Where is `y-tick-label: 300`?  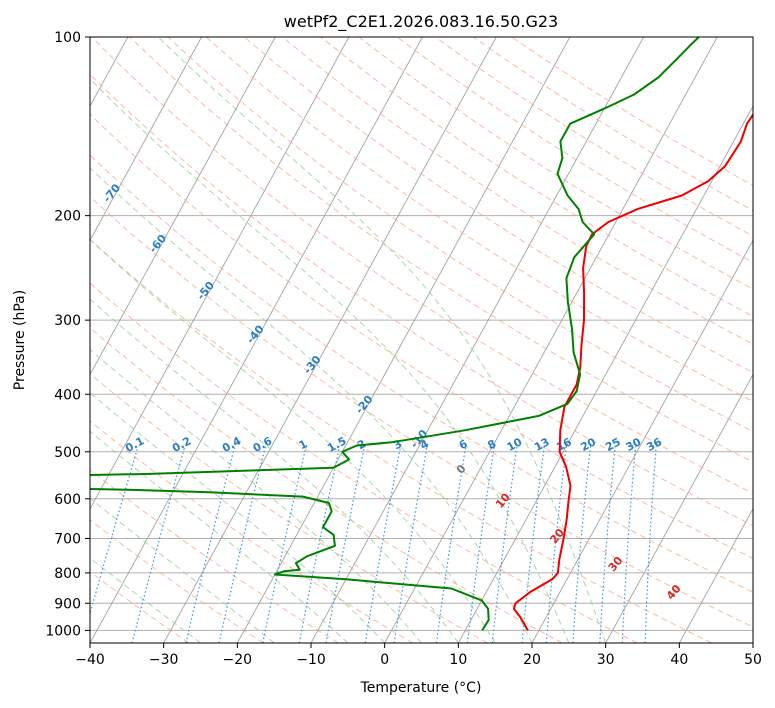
y-tick-label: 300 is located at coordinates (67, 321).